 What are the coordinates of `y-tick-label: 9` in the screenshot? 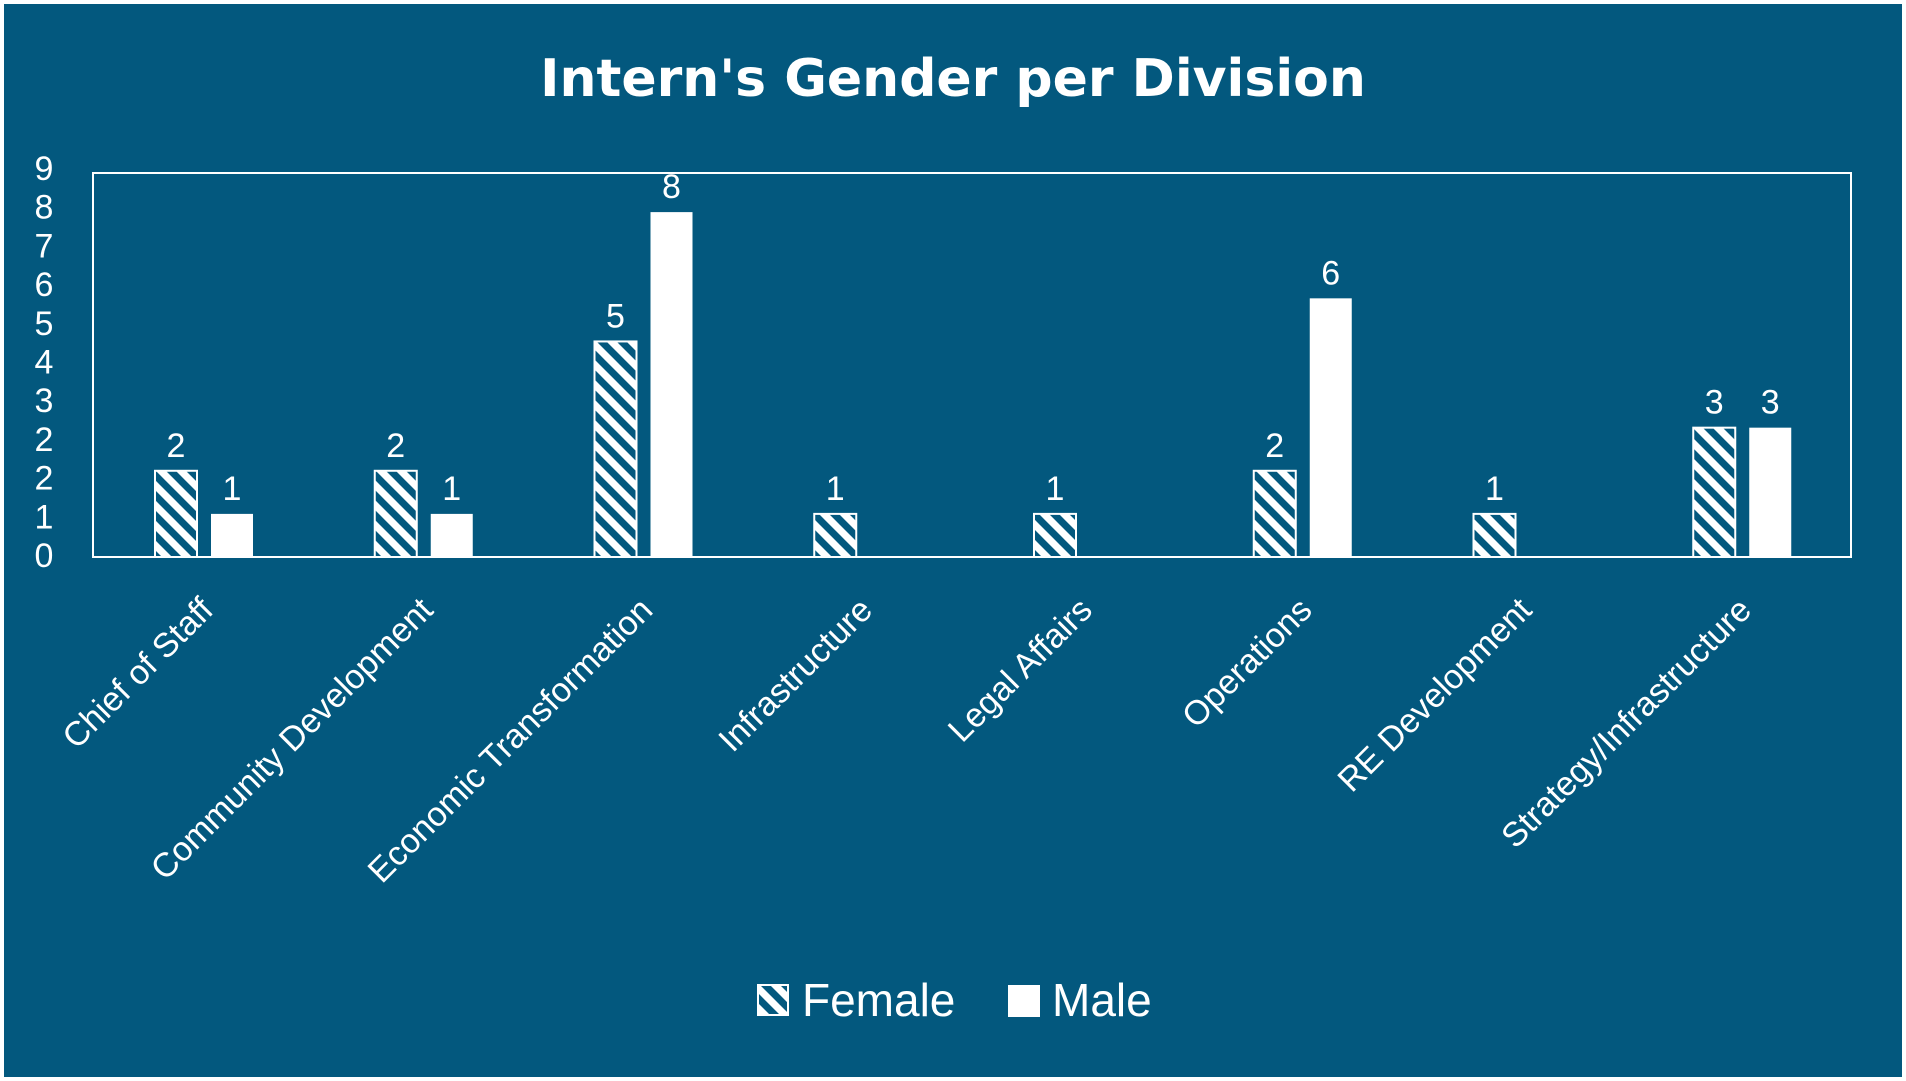 It's located at (44, 169).